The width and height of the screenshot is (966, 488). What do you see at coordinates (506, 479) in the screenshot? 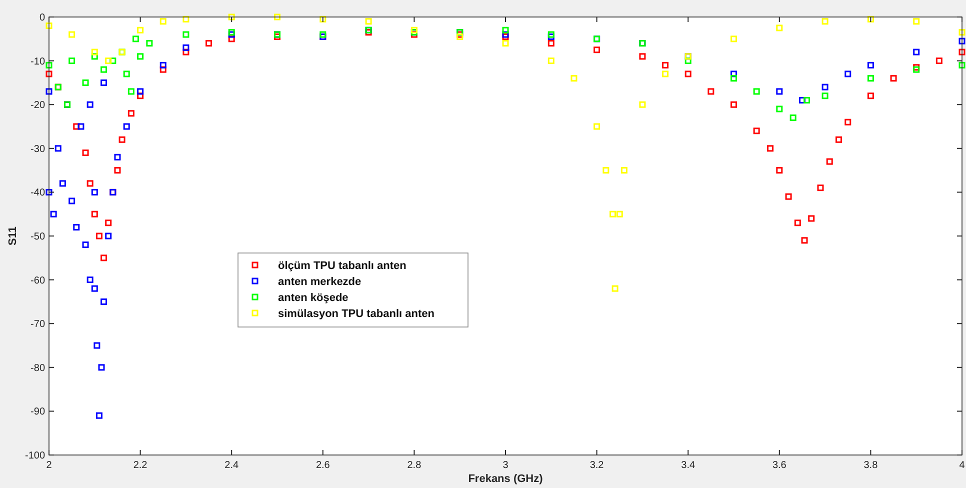
I see `x-axis-title: Frekans (GHz)` at bounding box center [506, 479].